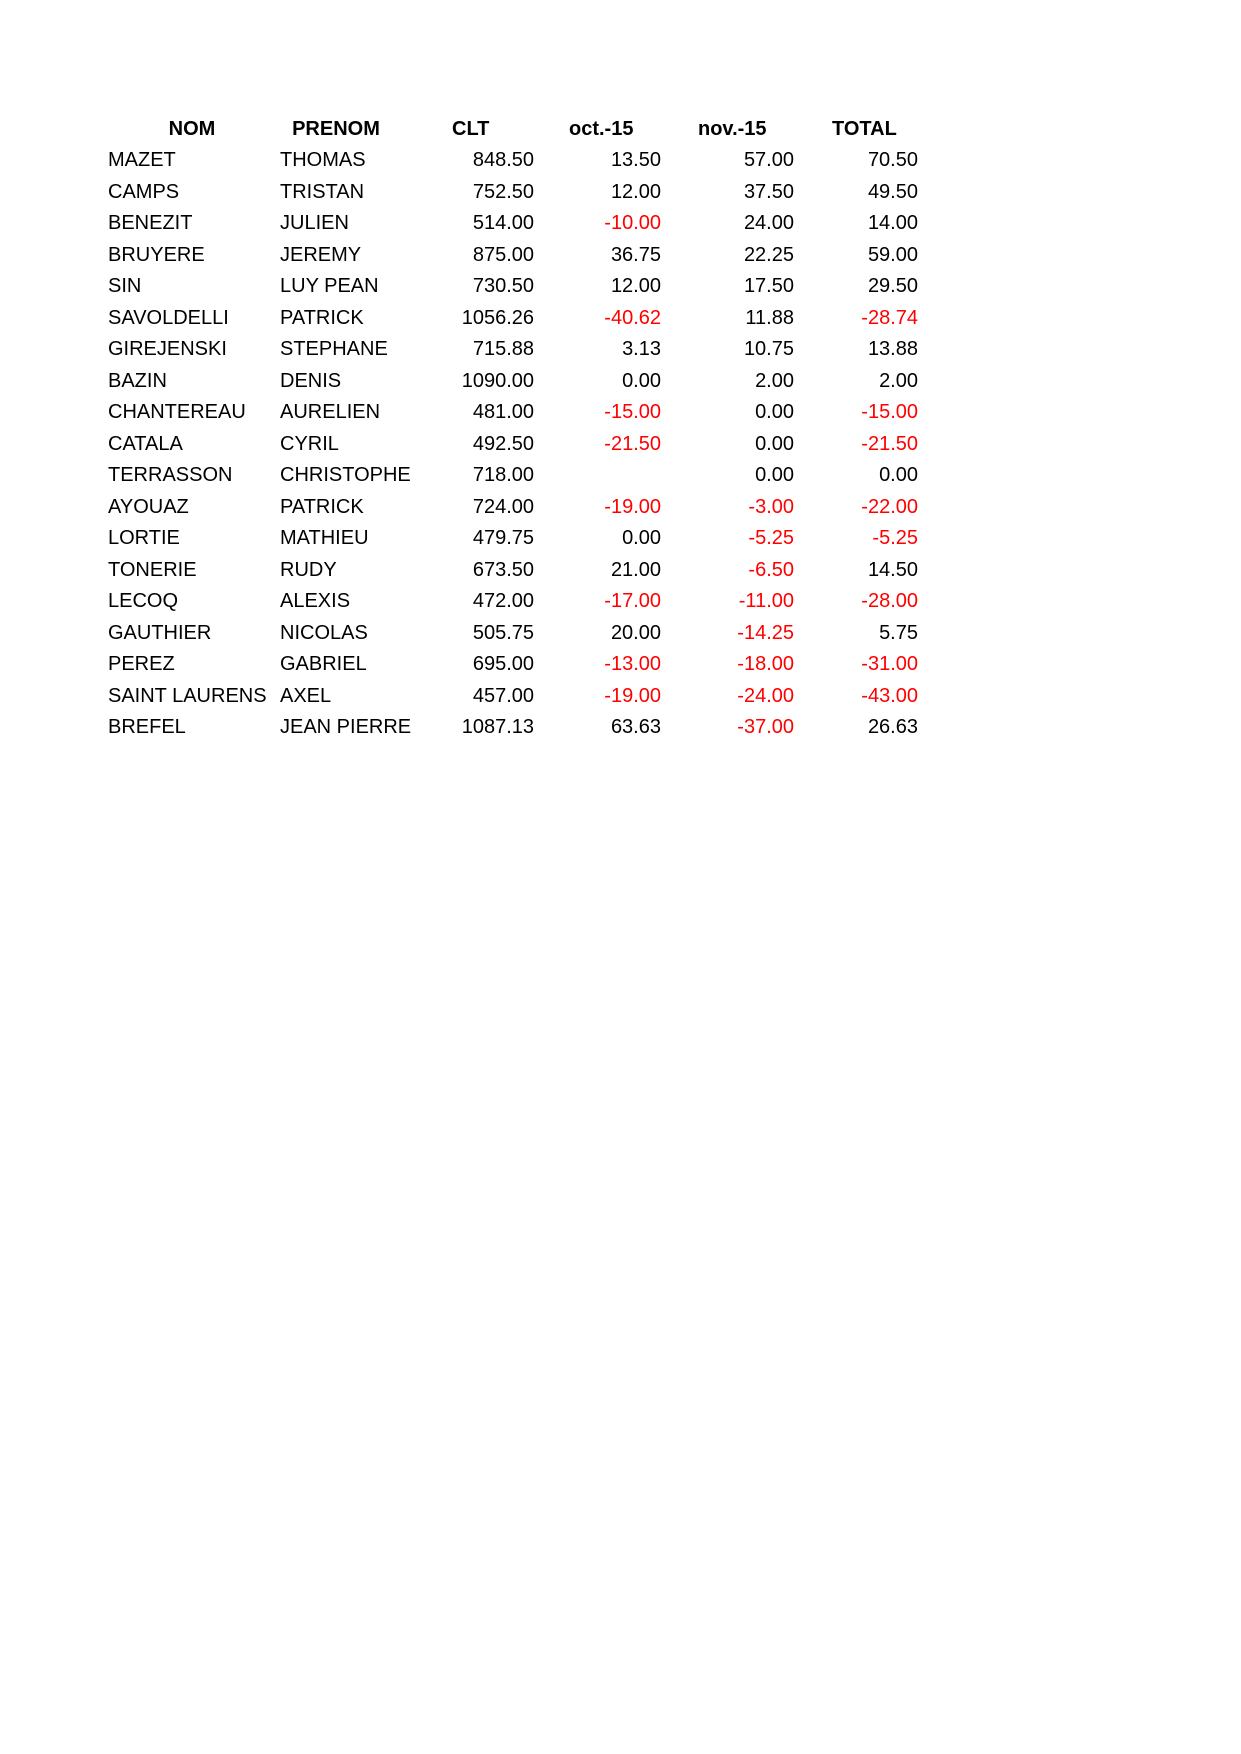 This screenshot has width=1241, height=1754. What do you see at coordinates (345, 475) in the screenshot?
I see `cell-prenom: CHRISTOPHE` at bounding box center [345, 475].